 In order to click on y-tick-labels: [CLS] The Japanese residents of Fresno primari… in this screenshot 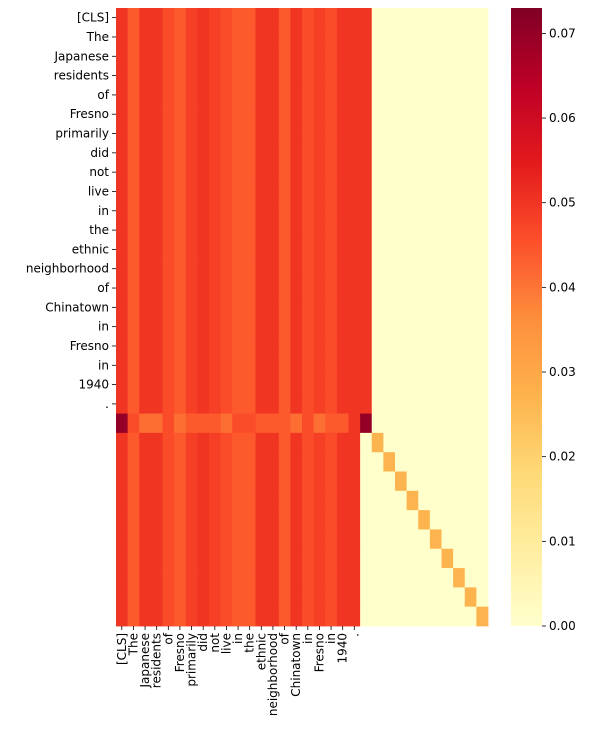, I will do `click(71, 211)`.